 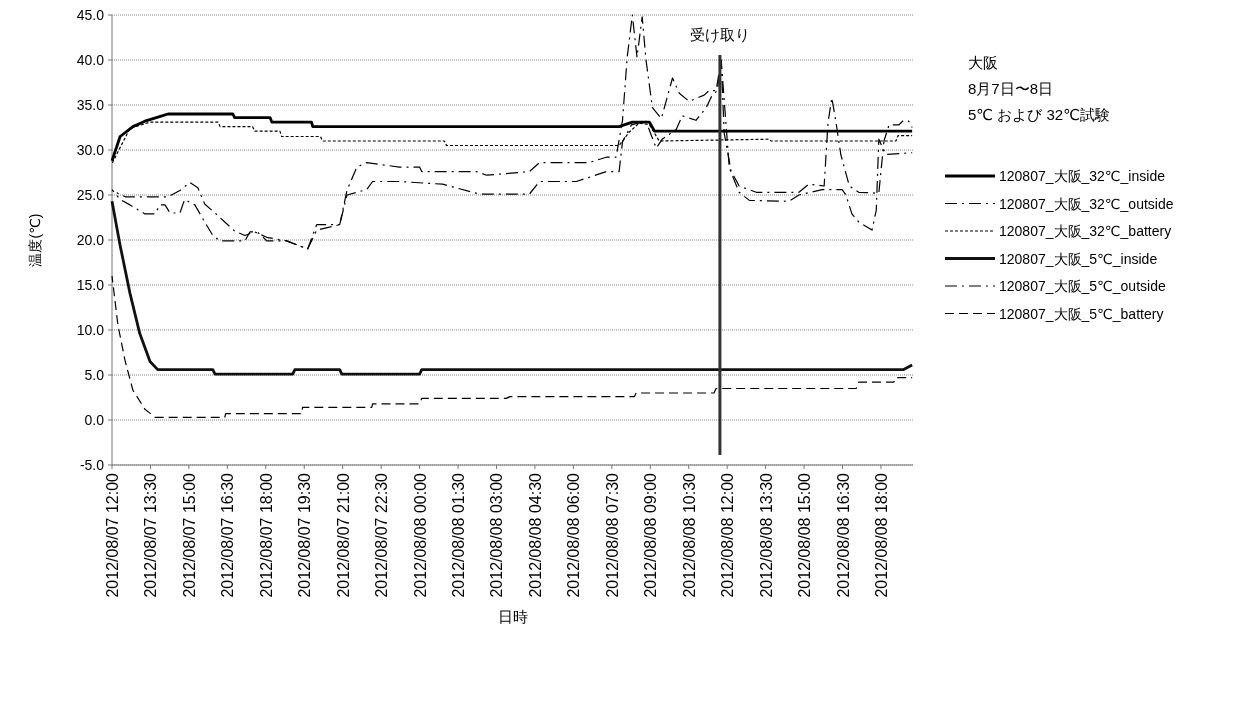 I want to click on x-tick-label: 2012/08/08 06:00, so click(x=574, y=535).